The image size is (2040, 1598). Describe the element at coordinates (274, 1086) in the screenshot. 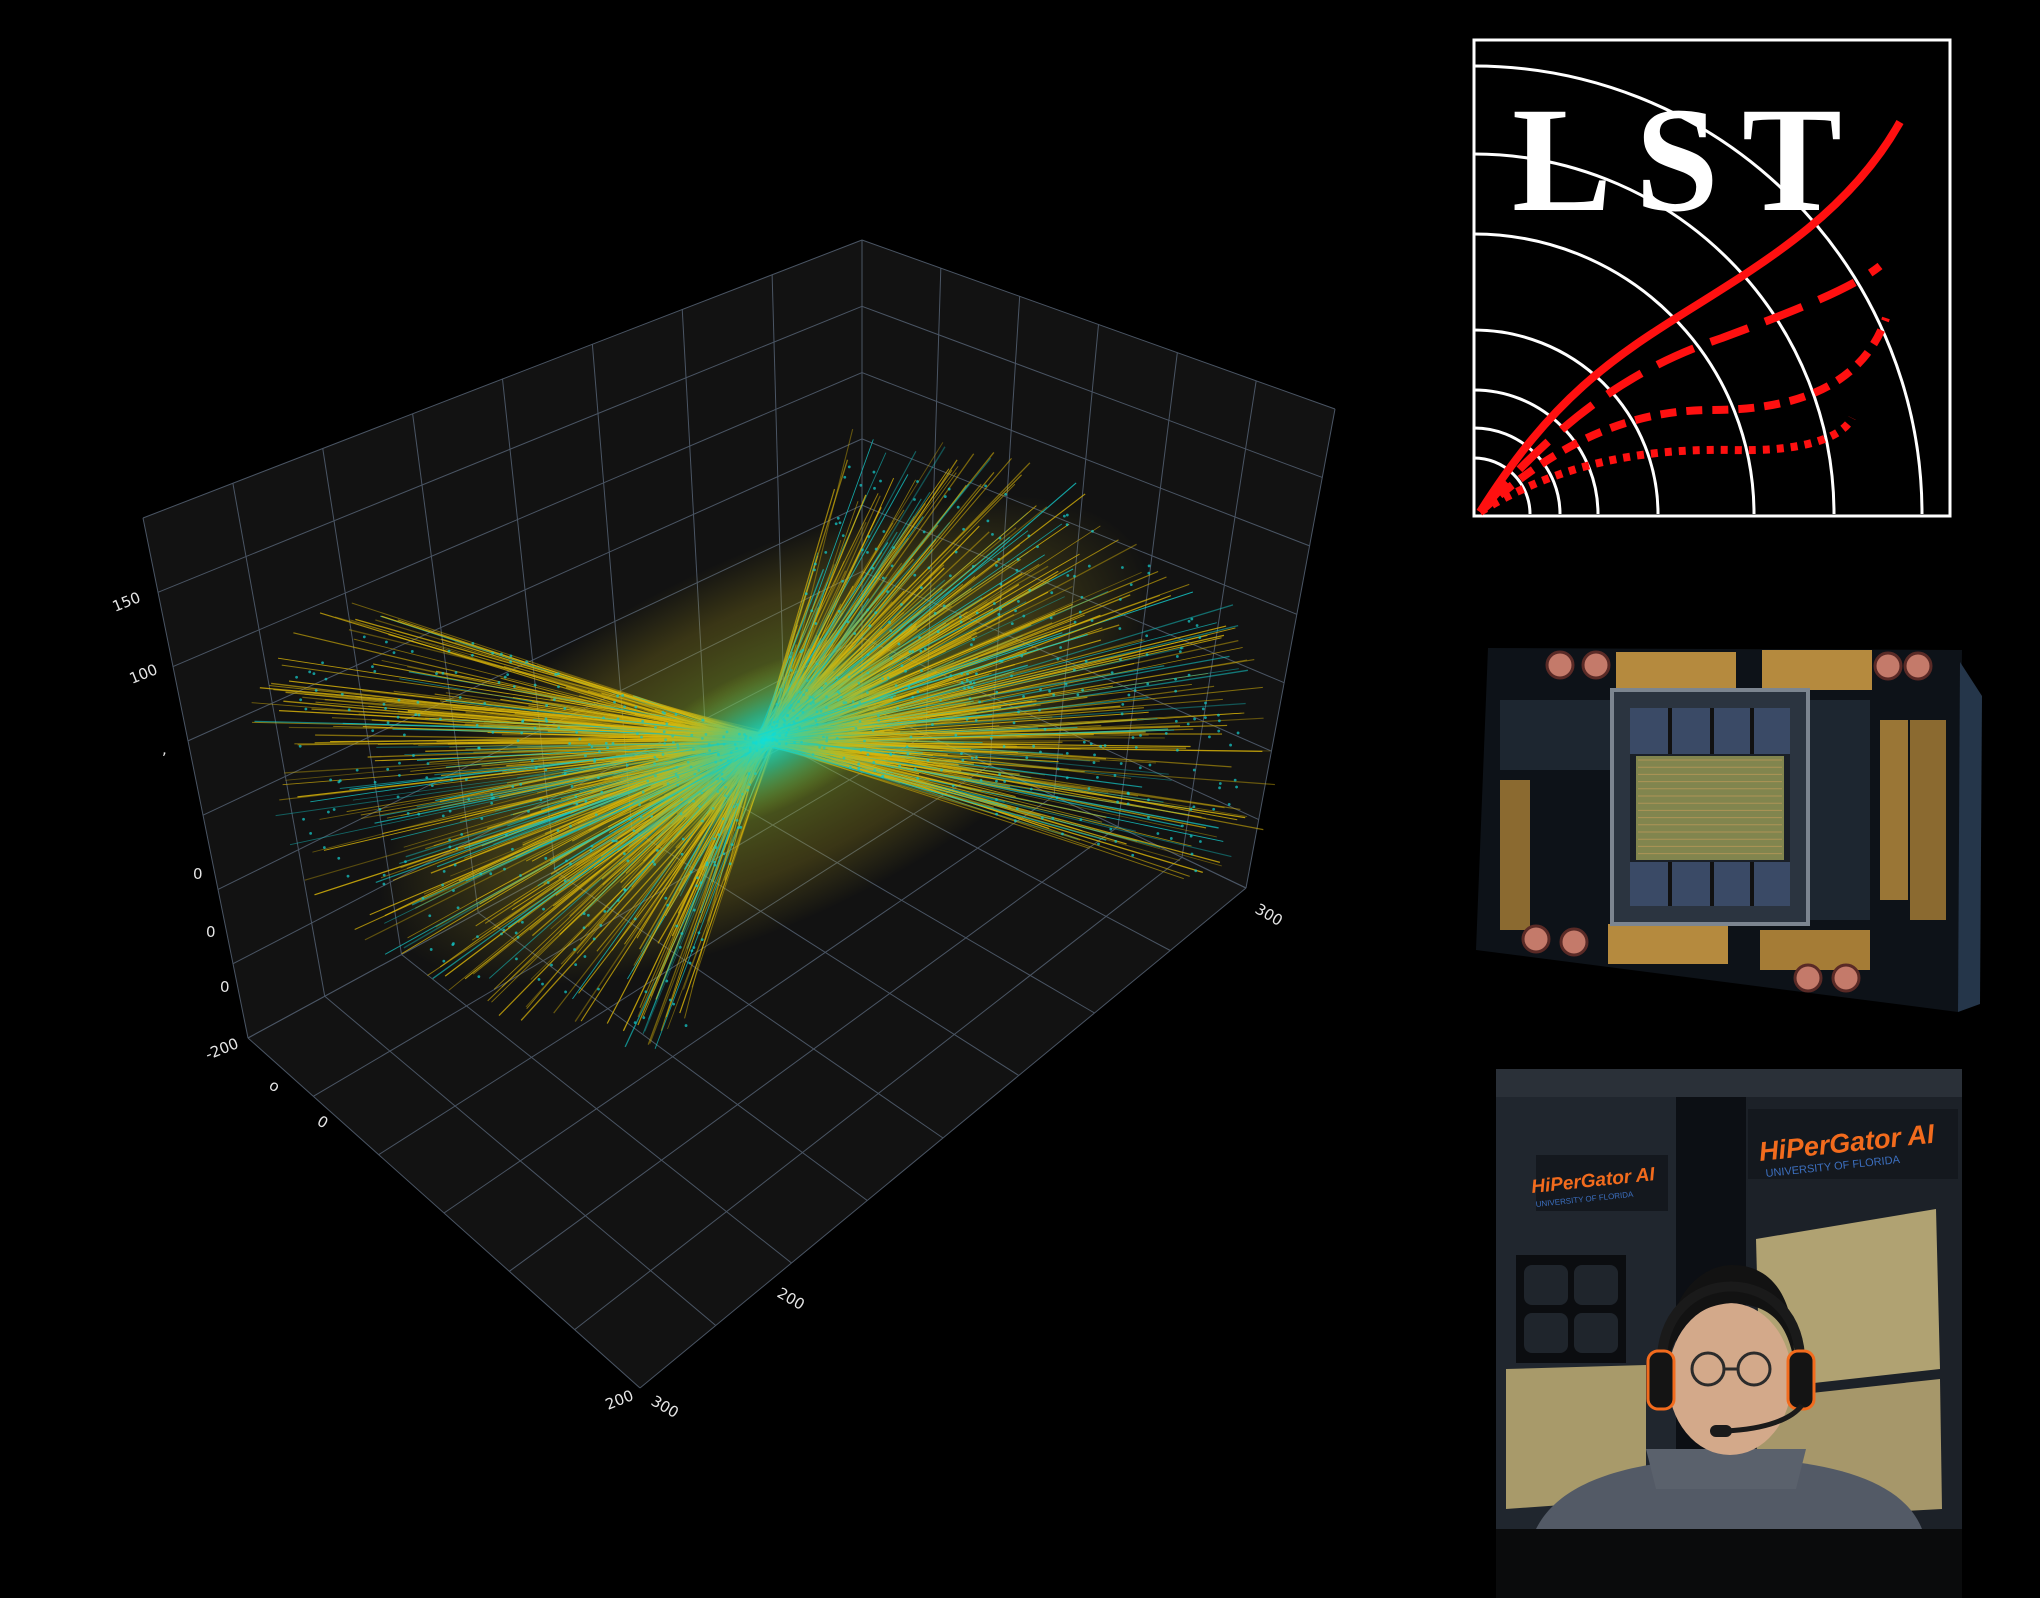

I see `y-tick-partial-a: o` at that location.